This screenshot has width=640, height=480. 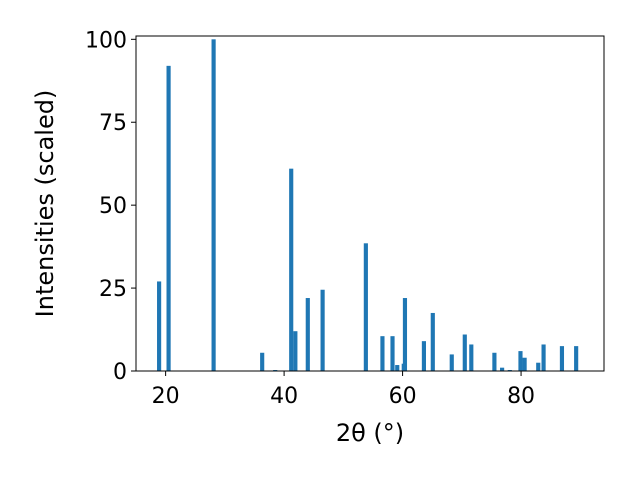 I want to click on y-tick-label: 25, so click(x=113, y=289).